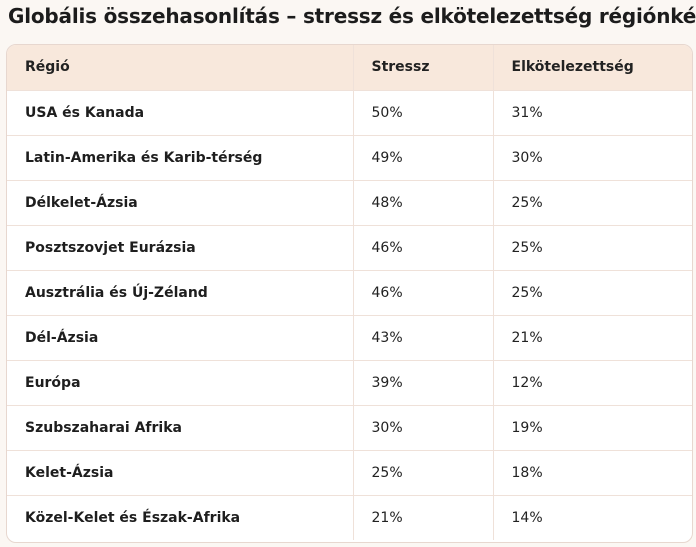 This screenshot has height=547, width=696. What do you see at coordinates (423, 68) in the screenshot?
I see `header-stress: Stressz` at bounding box center [423, 68].